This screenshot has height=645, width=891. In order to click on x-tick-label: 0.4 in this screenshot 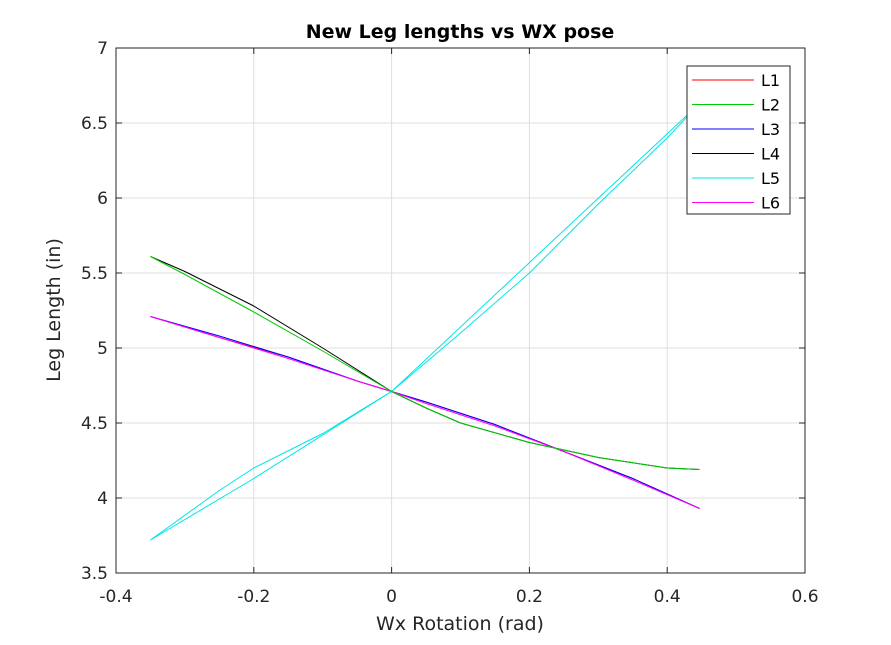, I will do `click(667, 597)`.